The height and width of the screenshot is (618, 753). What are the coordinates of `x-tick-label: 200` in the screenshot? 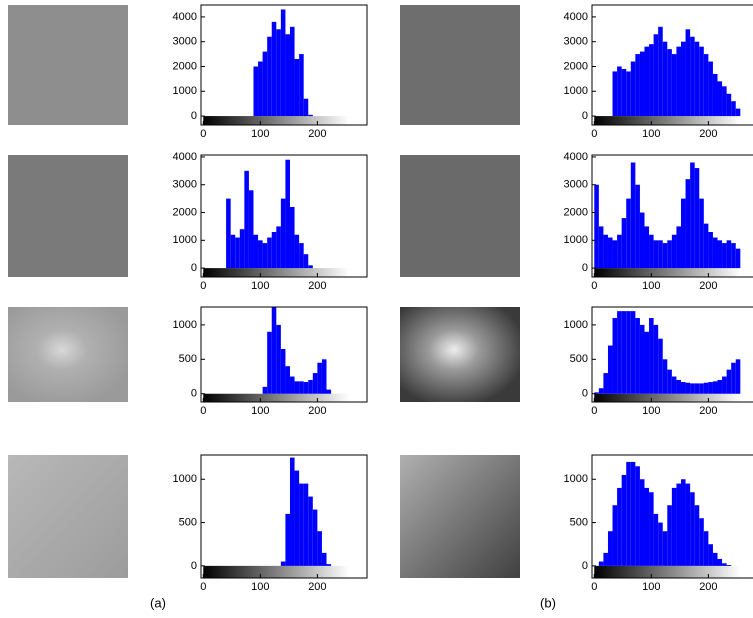 It's located at (317, 411).